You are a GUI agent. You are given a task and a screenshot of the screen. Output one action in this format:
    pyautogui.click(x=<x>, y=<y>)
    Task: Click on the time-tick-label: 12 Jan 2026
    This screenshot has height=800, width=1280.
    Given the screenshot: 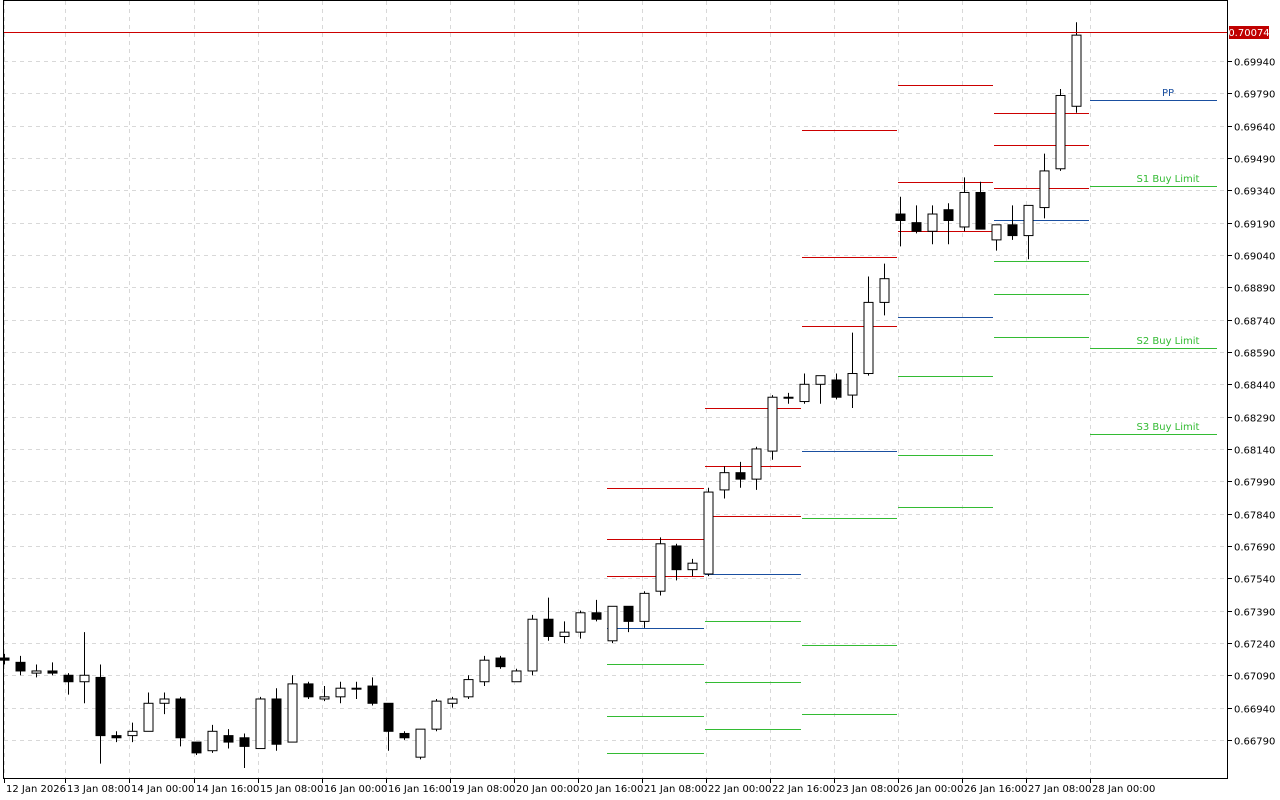 What is the action you would take?
    pyautogui.click(x=36, y=789)
    